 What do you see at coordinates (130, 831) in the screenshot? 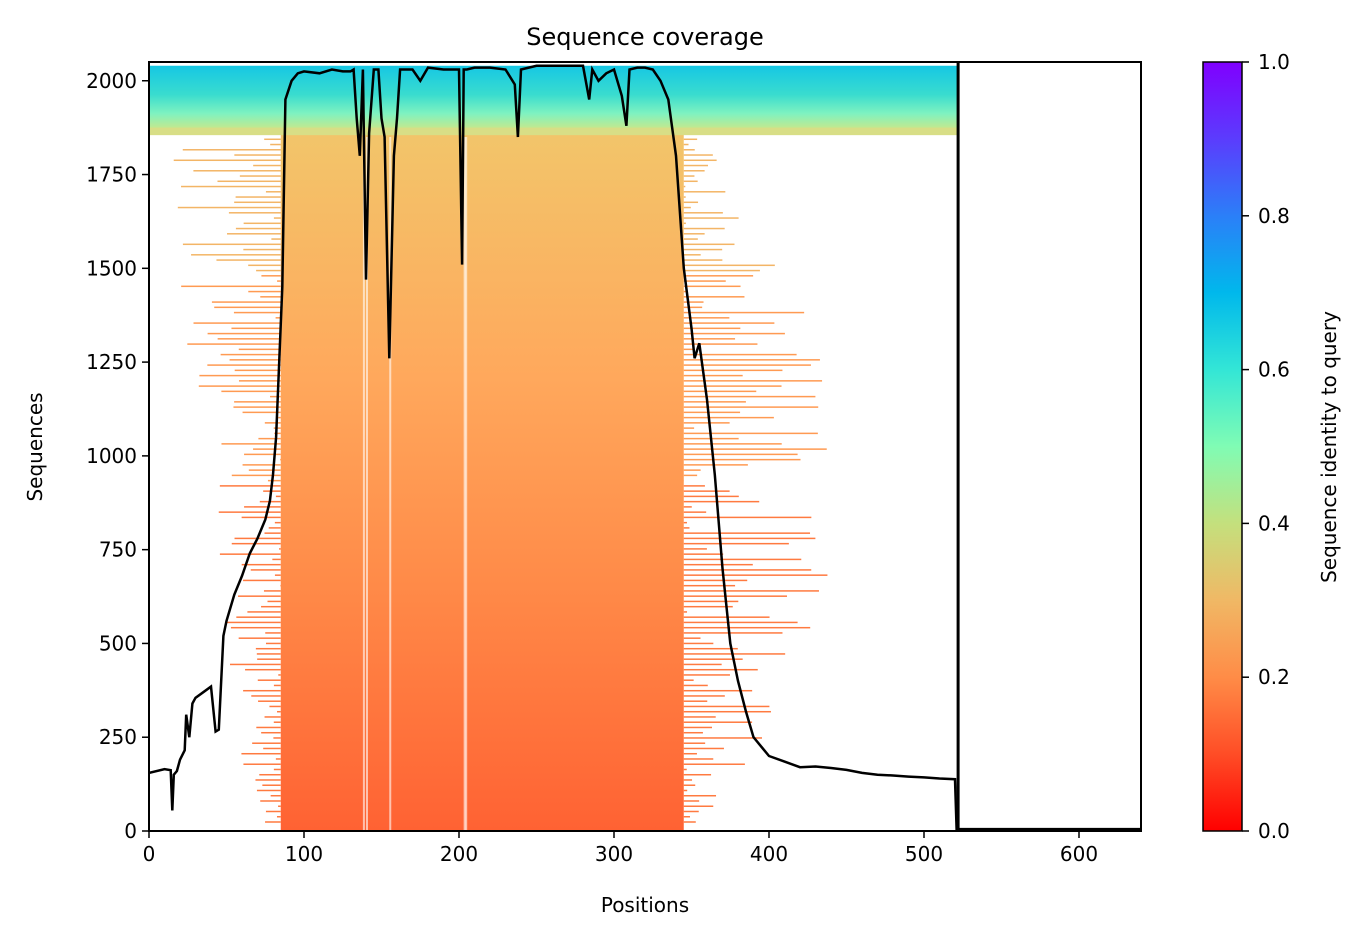
I see `y-tick-label: 0` at bounding box center [130, 831].